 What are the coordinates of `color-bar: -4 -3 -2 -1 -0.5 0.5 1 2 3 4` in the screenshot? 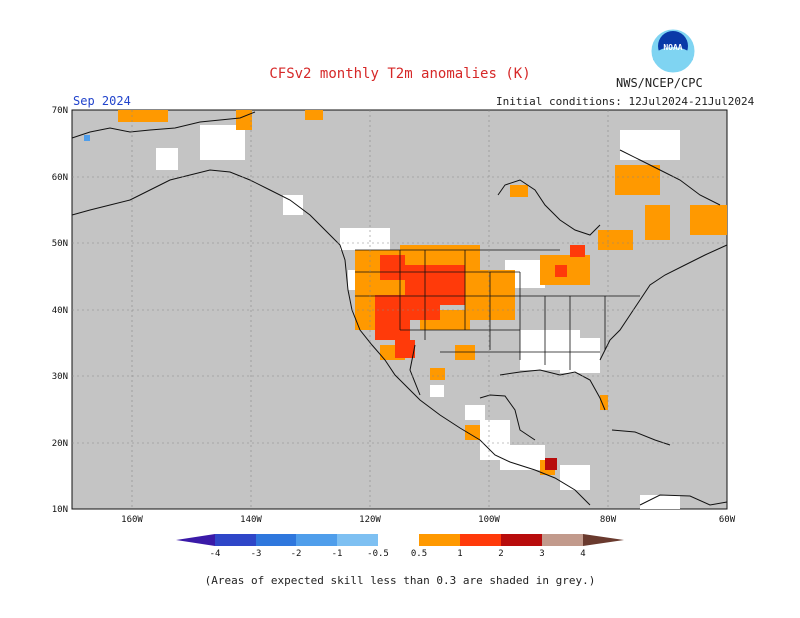 It's located at (400, 546).